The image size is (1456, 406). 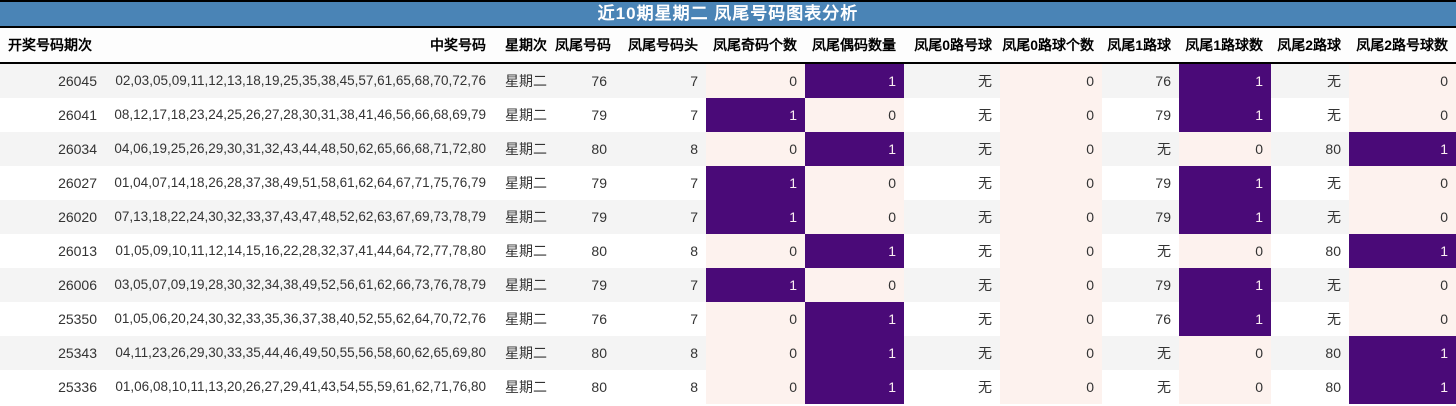 I want to click on cell-period: 25343, so click(x=77, y=353).